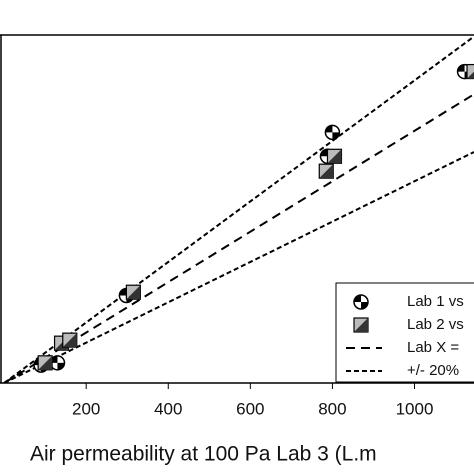  I want to click on x-tick-label: 200, so click(86, 408).